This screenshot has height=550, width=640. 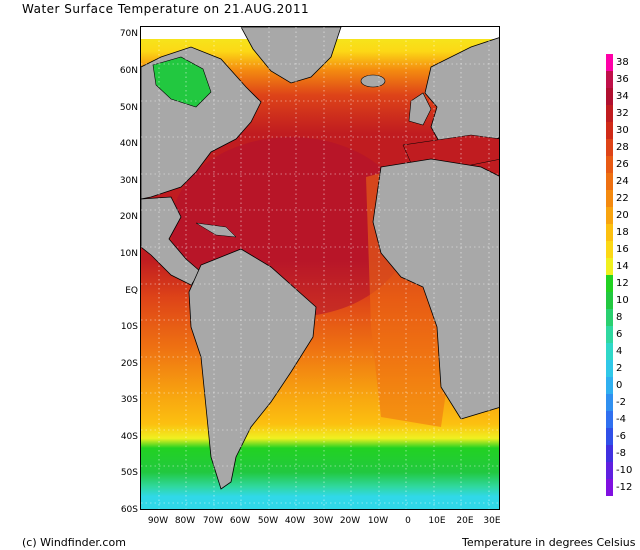 I want to click on lon-label: 10W, so click(x=378, y=521).